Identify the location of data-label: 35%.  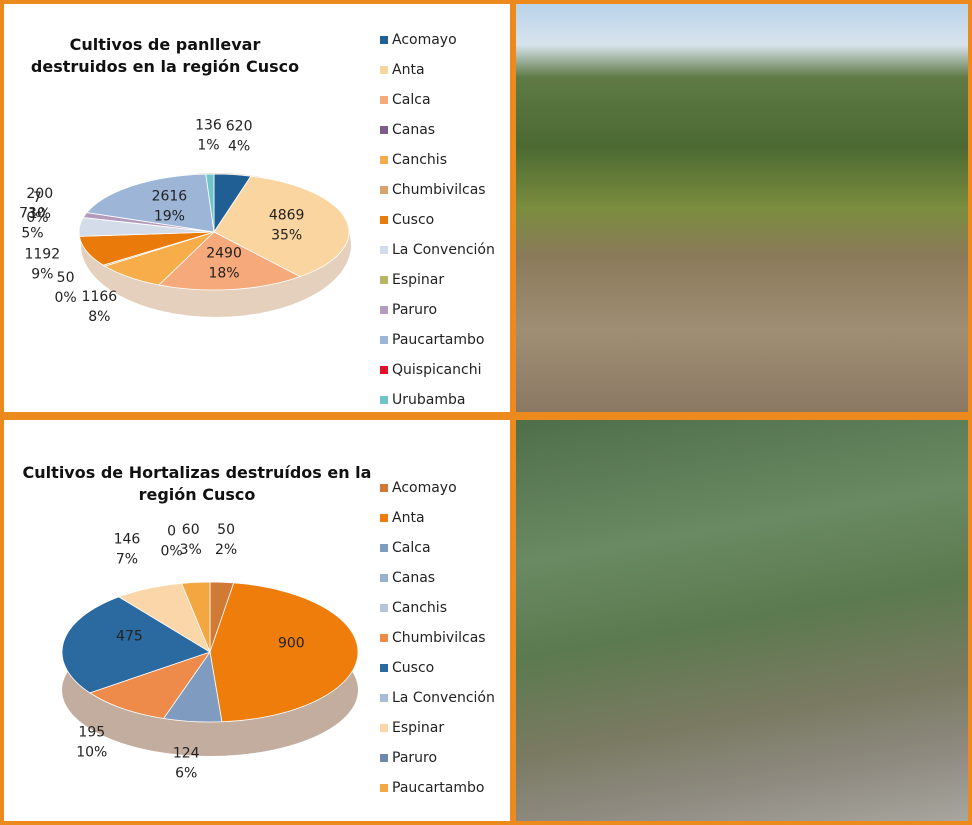
(286, 235).